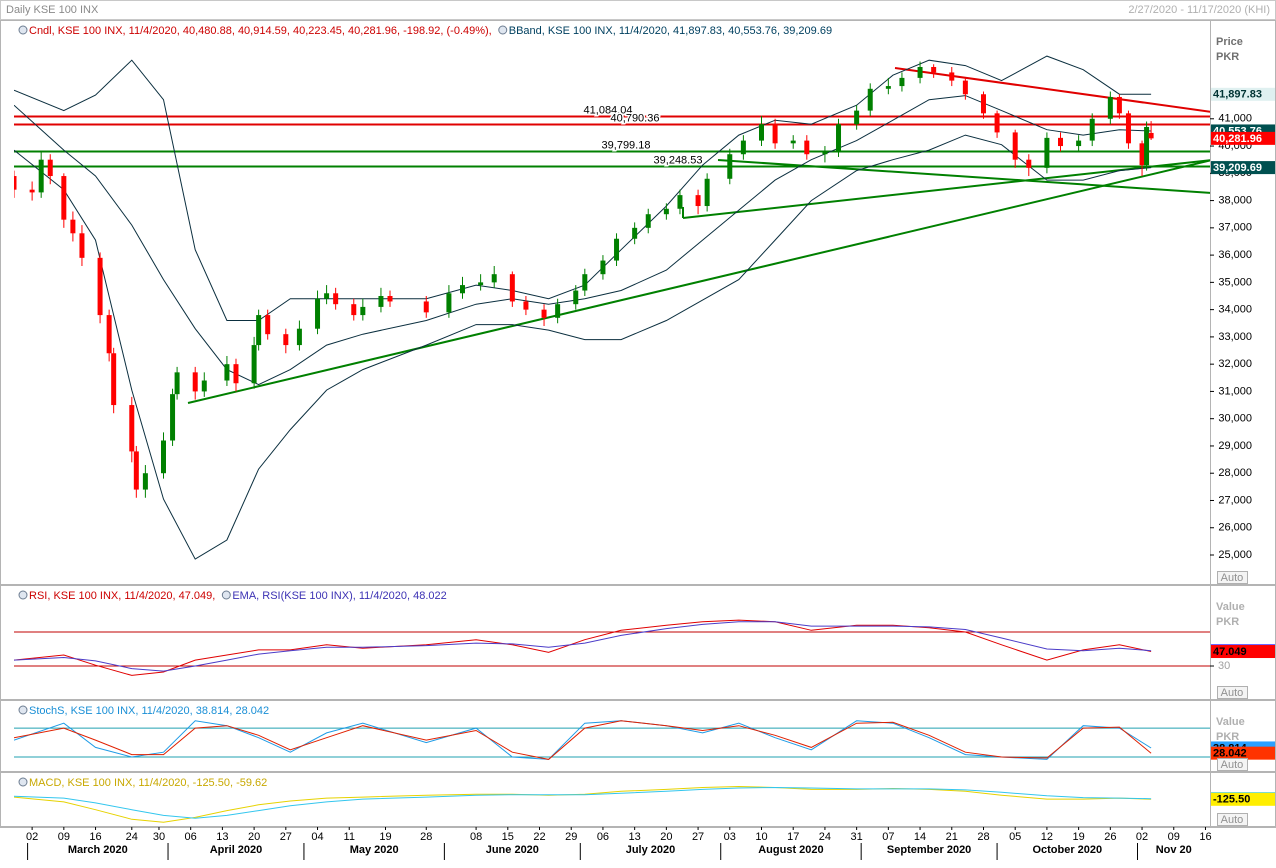 This screenshot has width=1276, height=868. What do you see at coordinates (1235, 391) in the screenshot?
I see `y-tick-label: 31,000` at bounding box center [1235, 391].